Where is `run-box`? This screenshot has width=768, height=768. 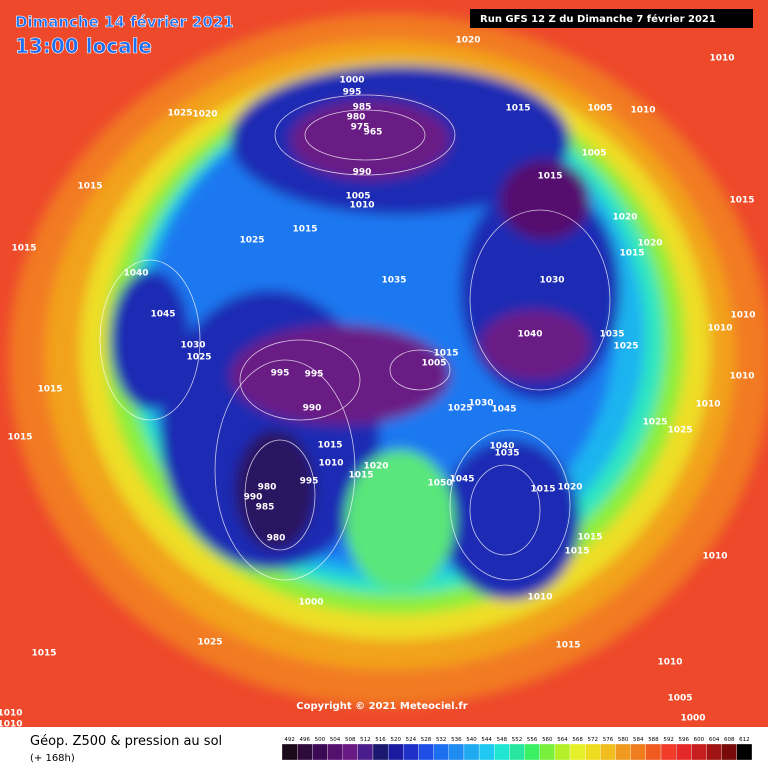
run-box is located at coordinates (611, 18).